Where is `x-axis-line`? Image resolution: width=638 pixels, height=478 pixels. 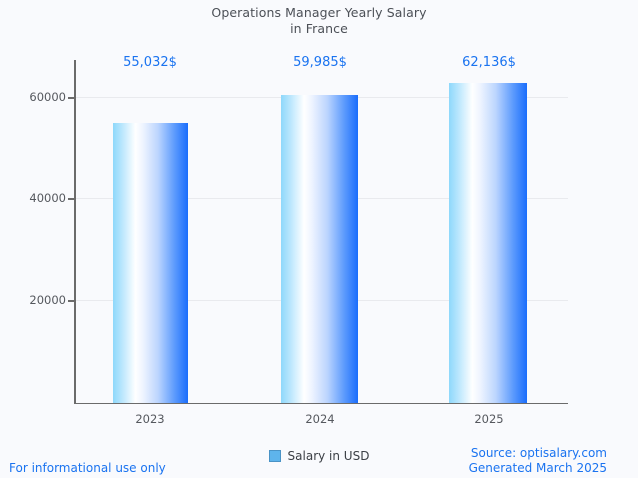 x-axis-line is located at coordinates (321, 403).